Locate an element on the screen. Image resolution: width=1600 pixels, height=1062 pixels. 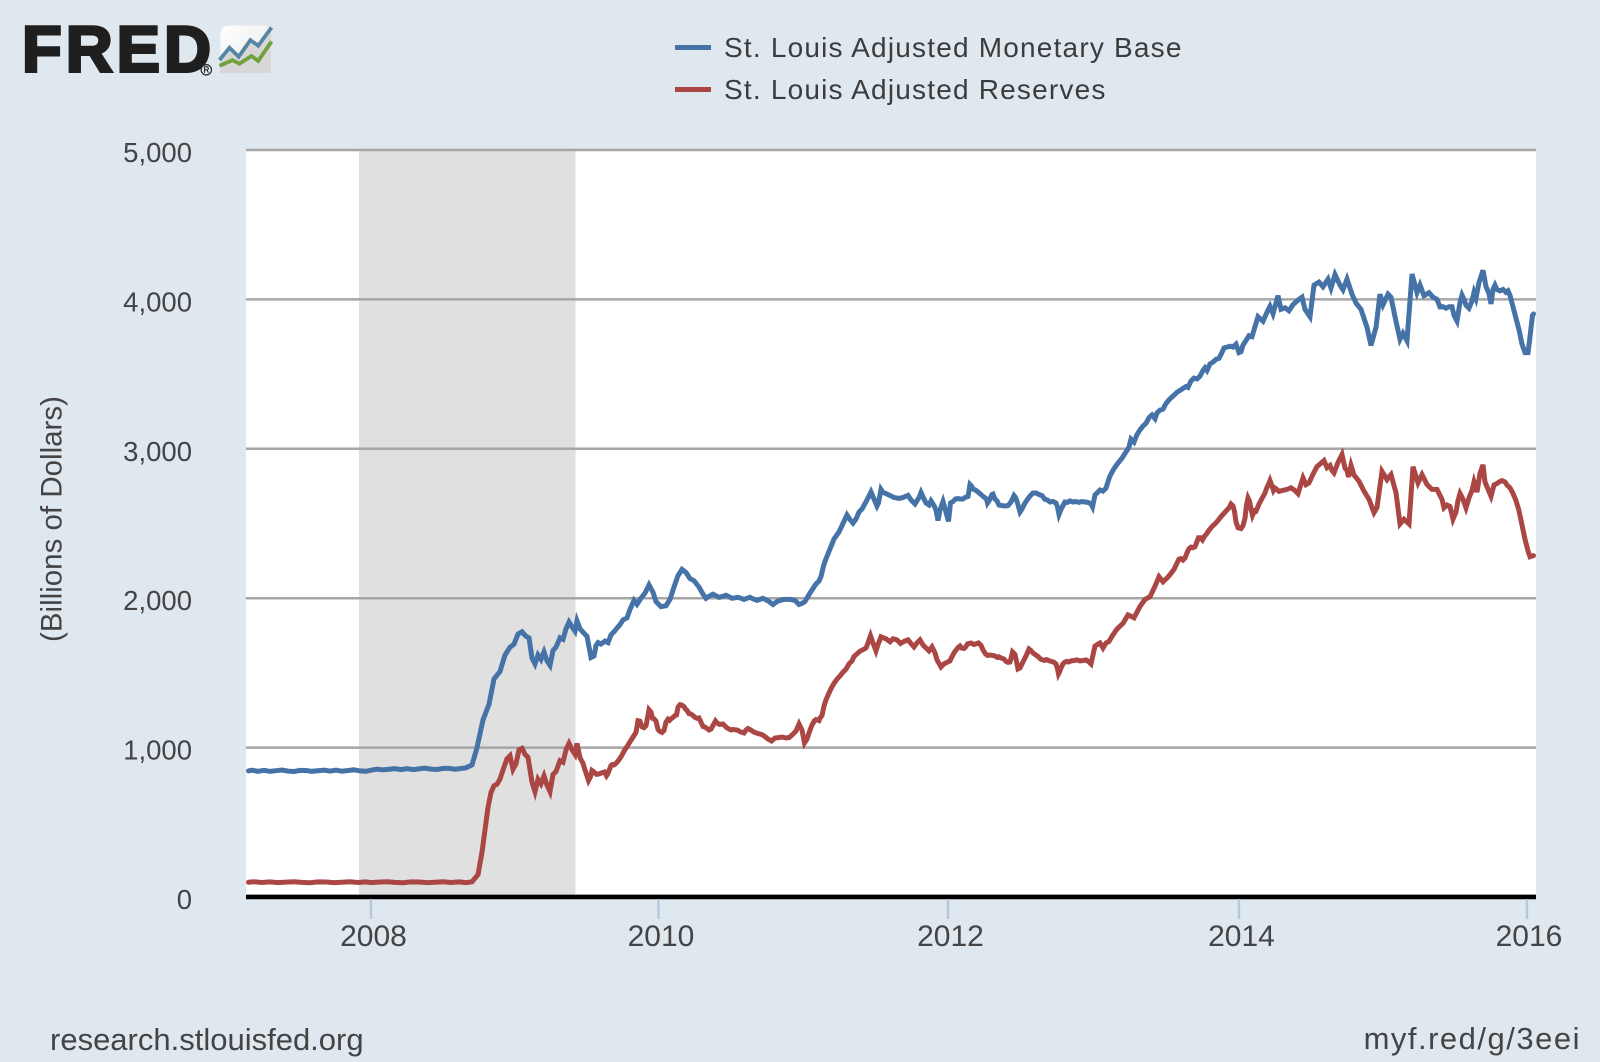
svg-text: 3,000 is located at coordinates (157, 451).